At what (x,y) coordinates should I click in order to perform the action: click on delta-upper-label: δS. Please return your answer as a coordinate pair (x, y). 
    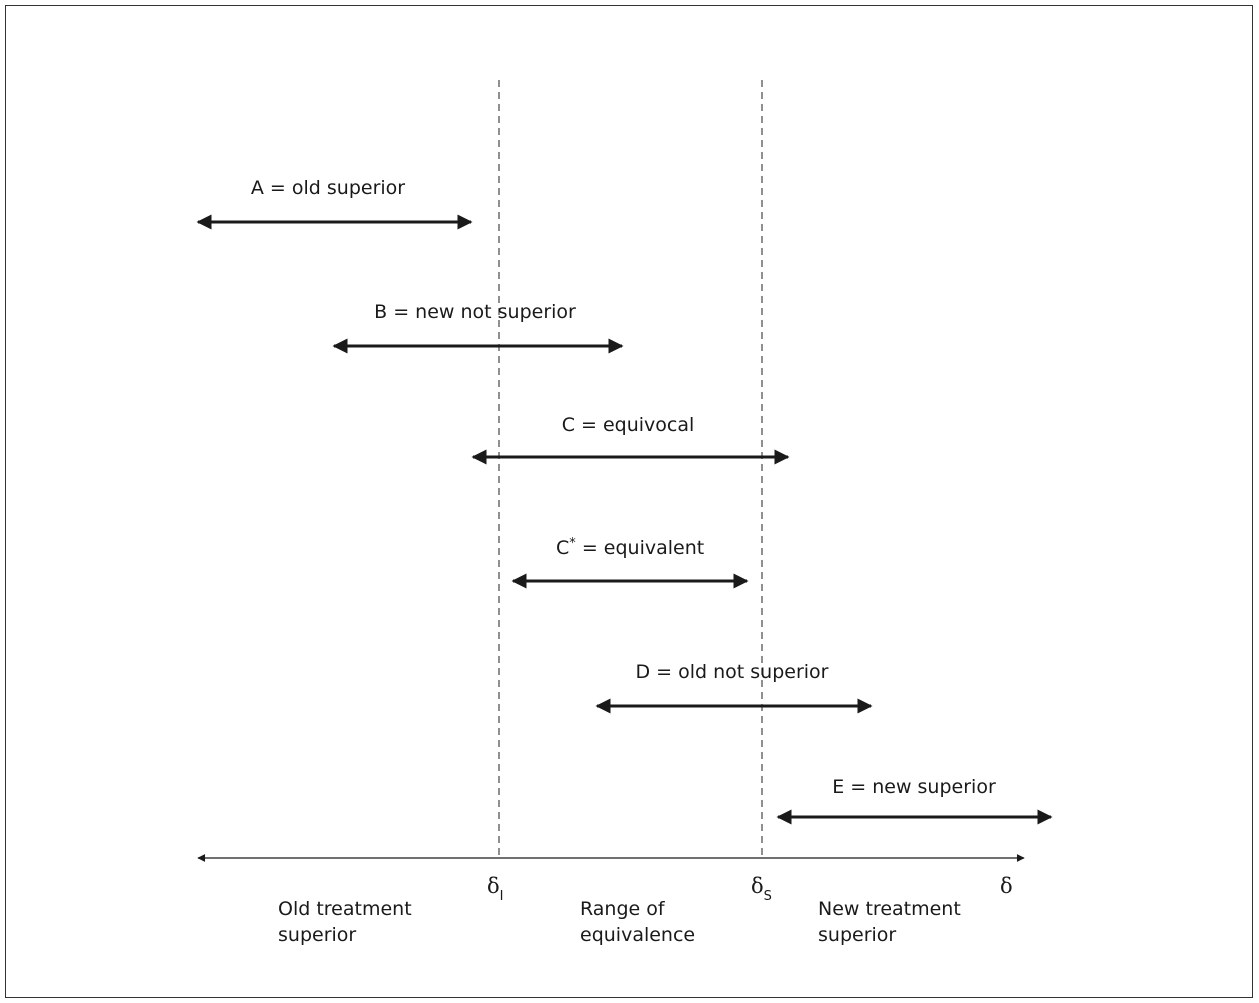
    Looking at the image, I should click on (761, 889).